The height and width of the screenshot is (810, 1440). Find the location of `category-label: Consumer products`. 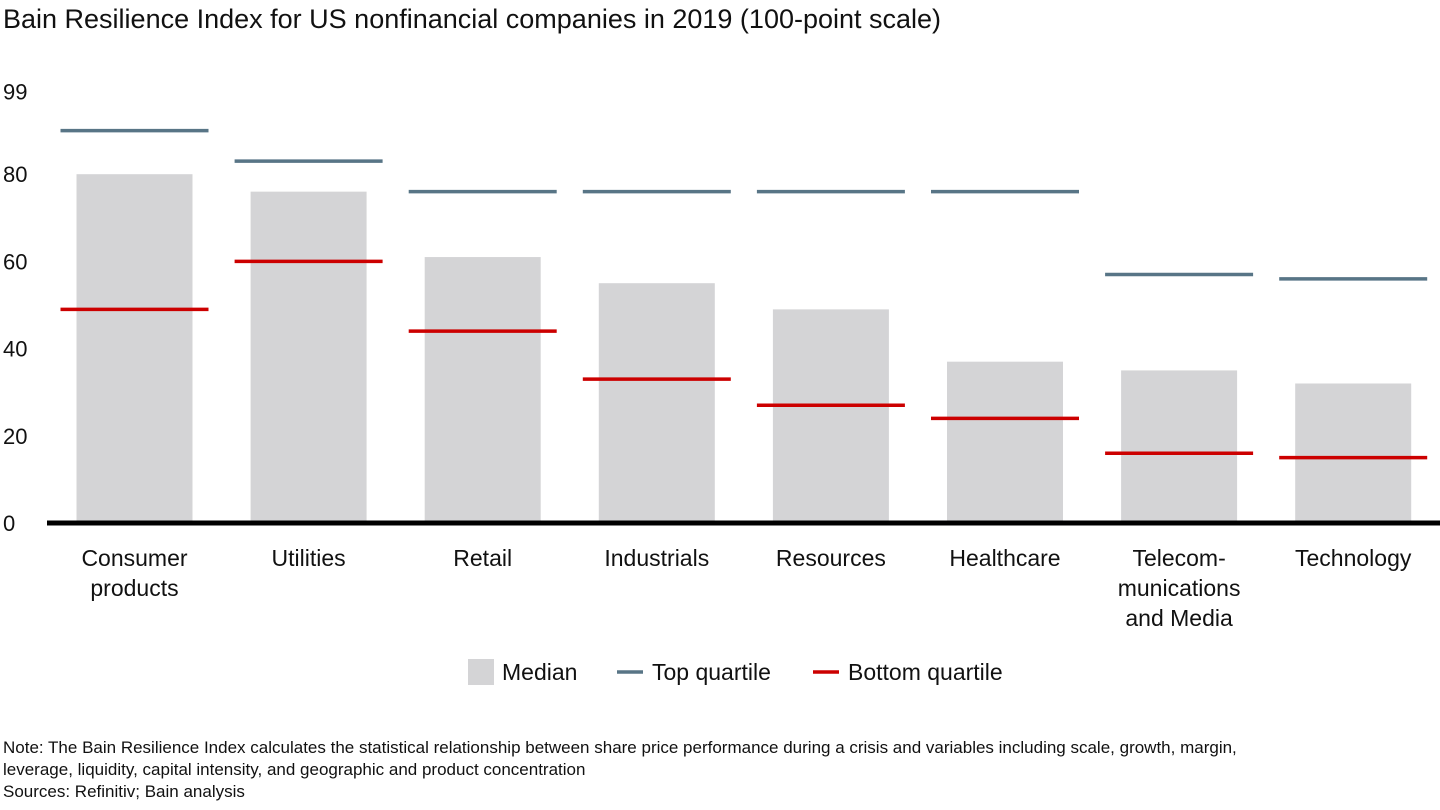

category-label: Consumer products is located at coordinates (134, 573).